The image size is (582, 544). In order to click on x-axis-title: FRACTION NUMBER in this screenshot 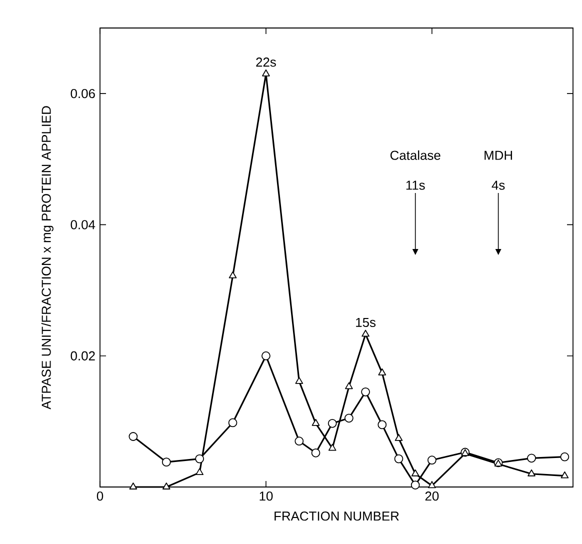, I will do `click(336, 516)`.